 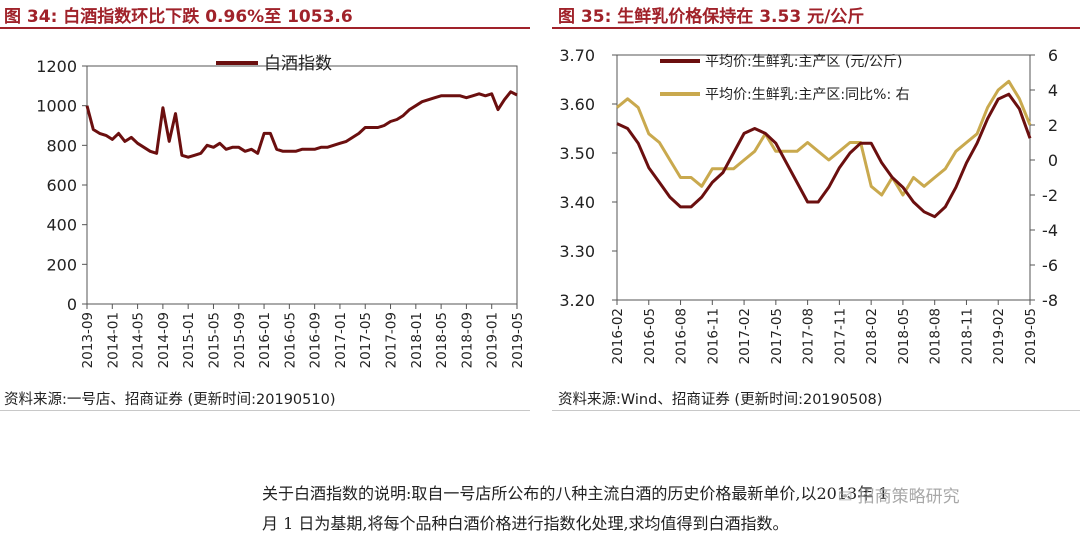 What do you see at coordinates (417, 340) in the screenshot?
I see `x-tick-label: 2018-01` at bounding box center [417, 340].